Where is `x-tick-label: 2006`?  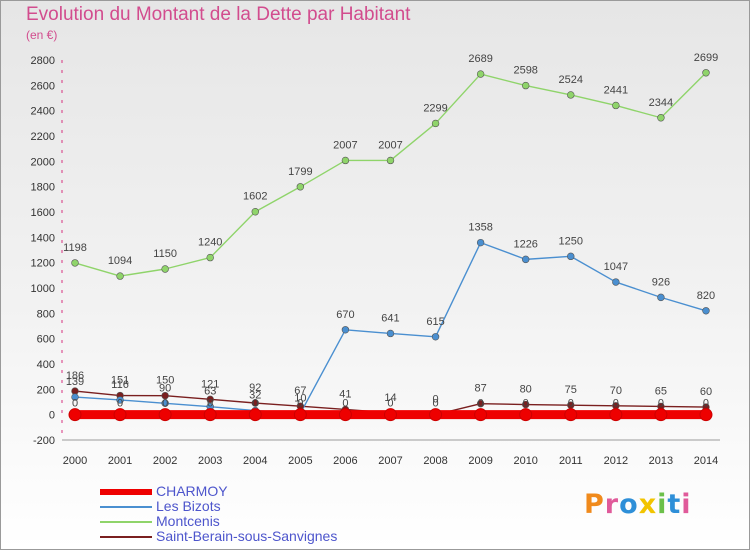 x-tick-label: 2006 is located at coordinates (345, 461).